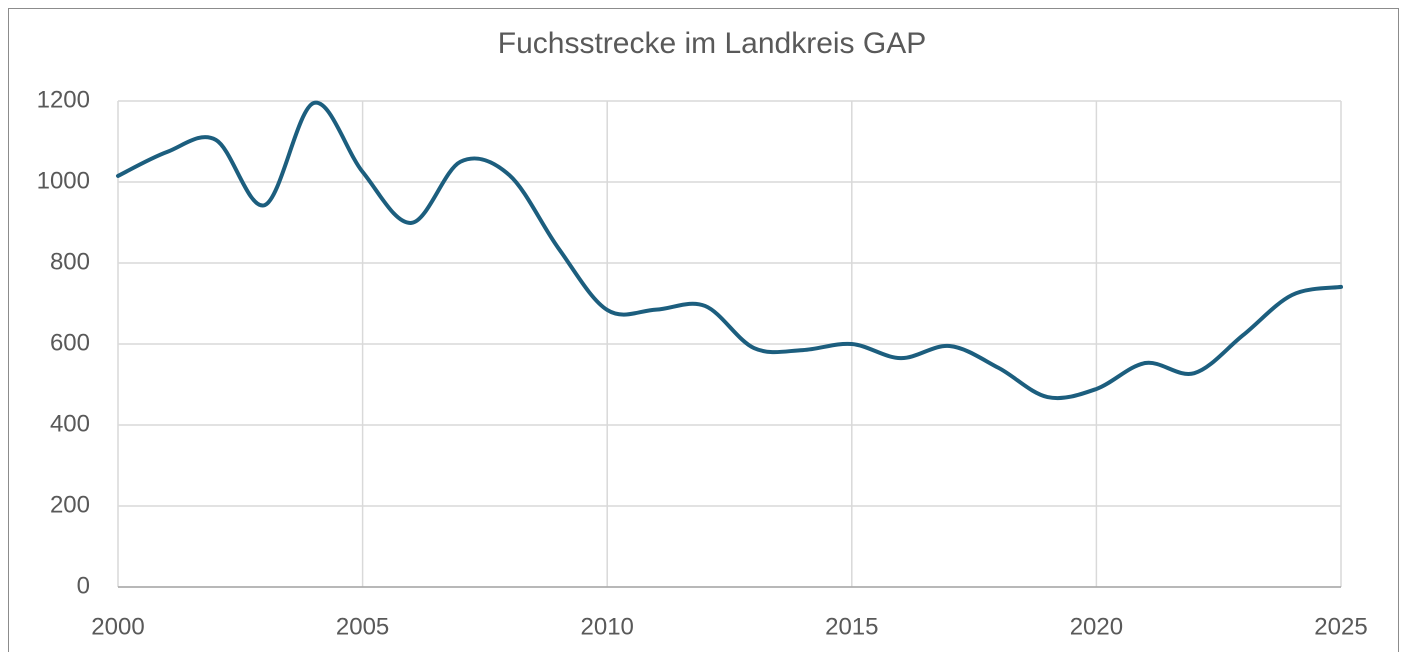  Describe the element at coordinates (63, 180) in the screenshot. I see `y-tick-label: 1000` at that location.